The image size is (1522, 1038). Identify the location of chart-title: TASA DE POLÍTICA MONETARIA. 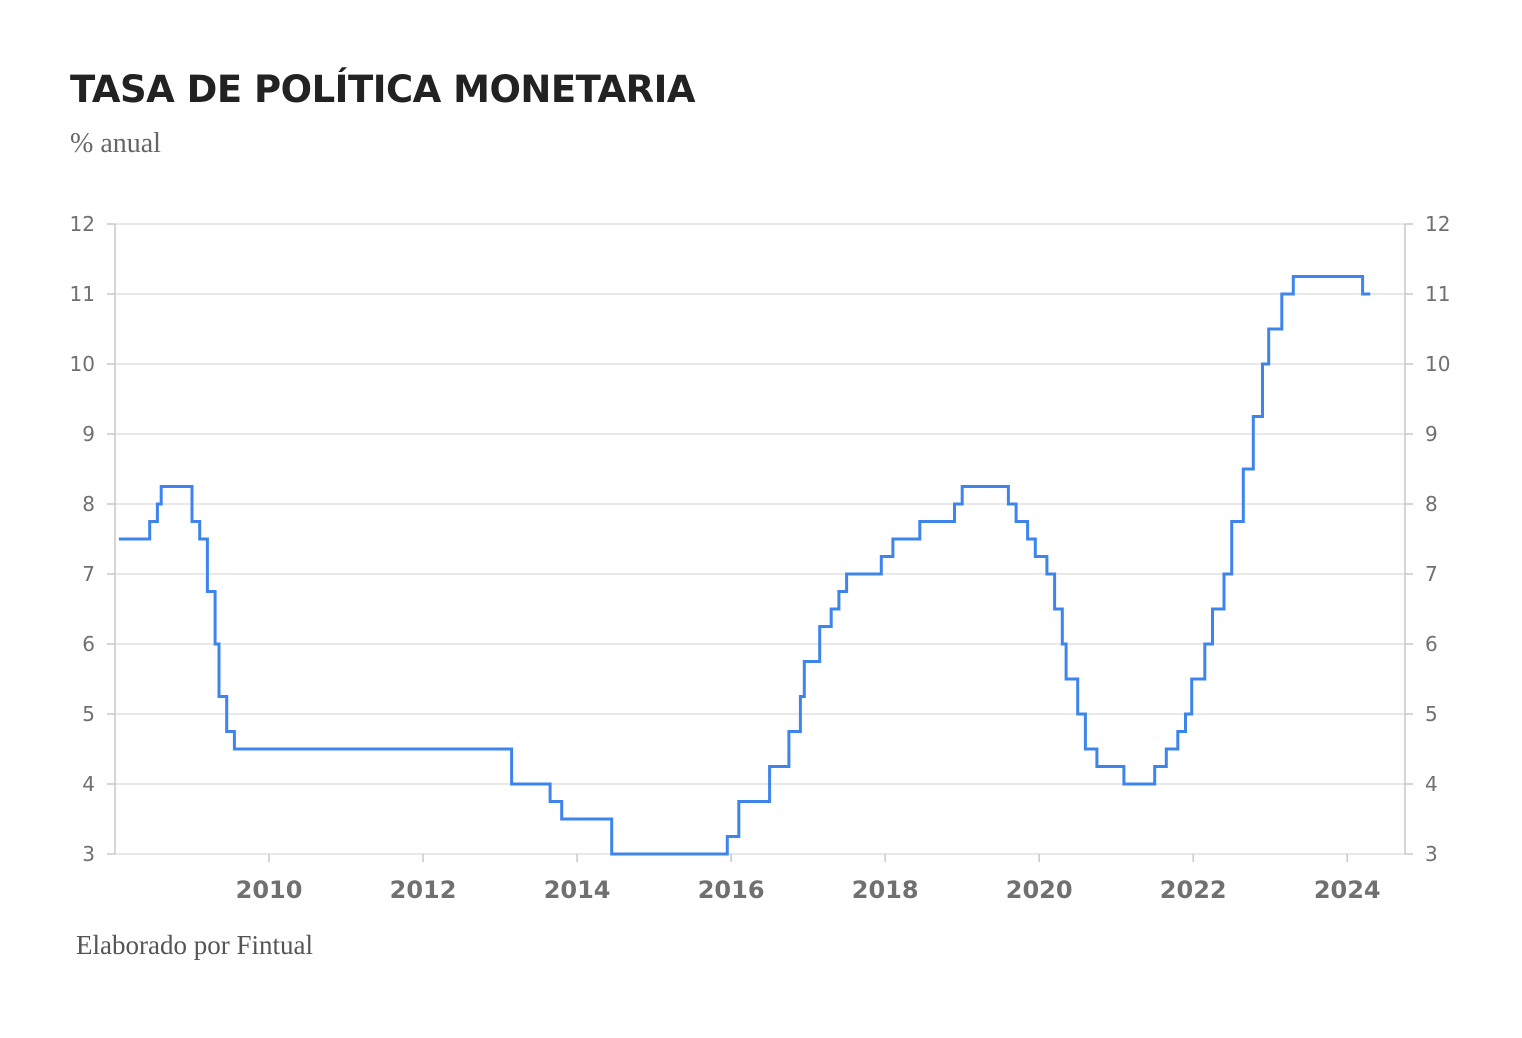
(383, 89).